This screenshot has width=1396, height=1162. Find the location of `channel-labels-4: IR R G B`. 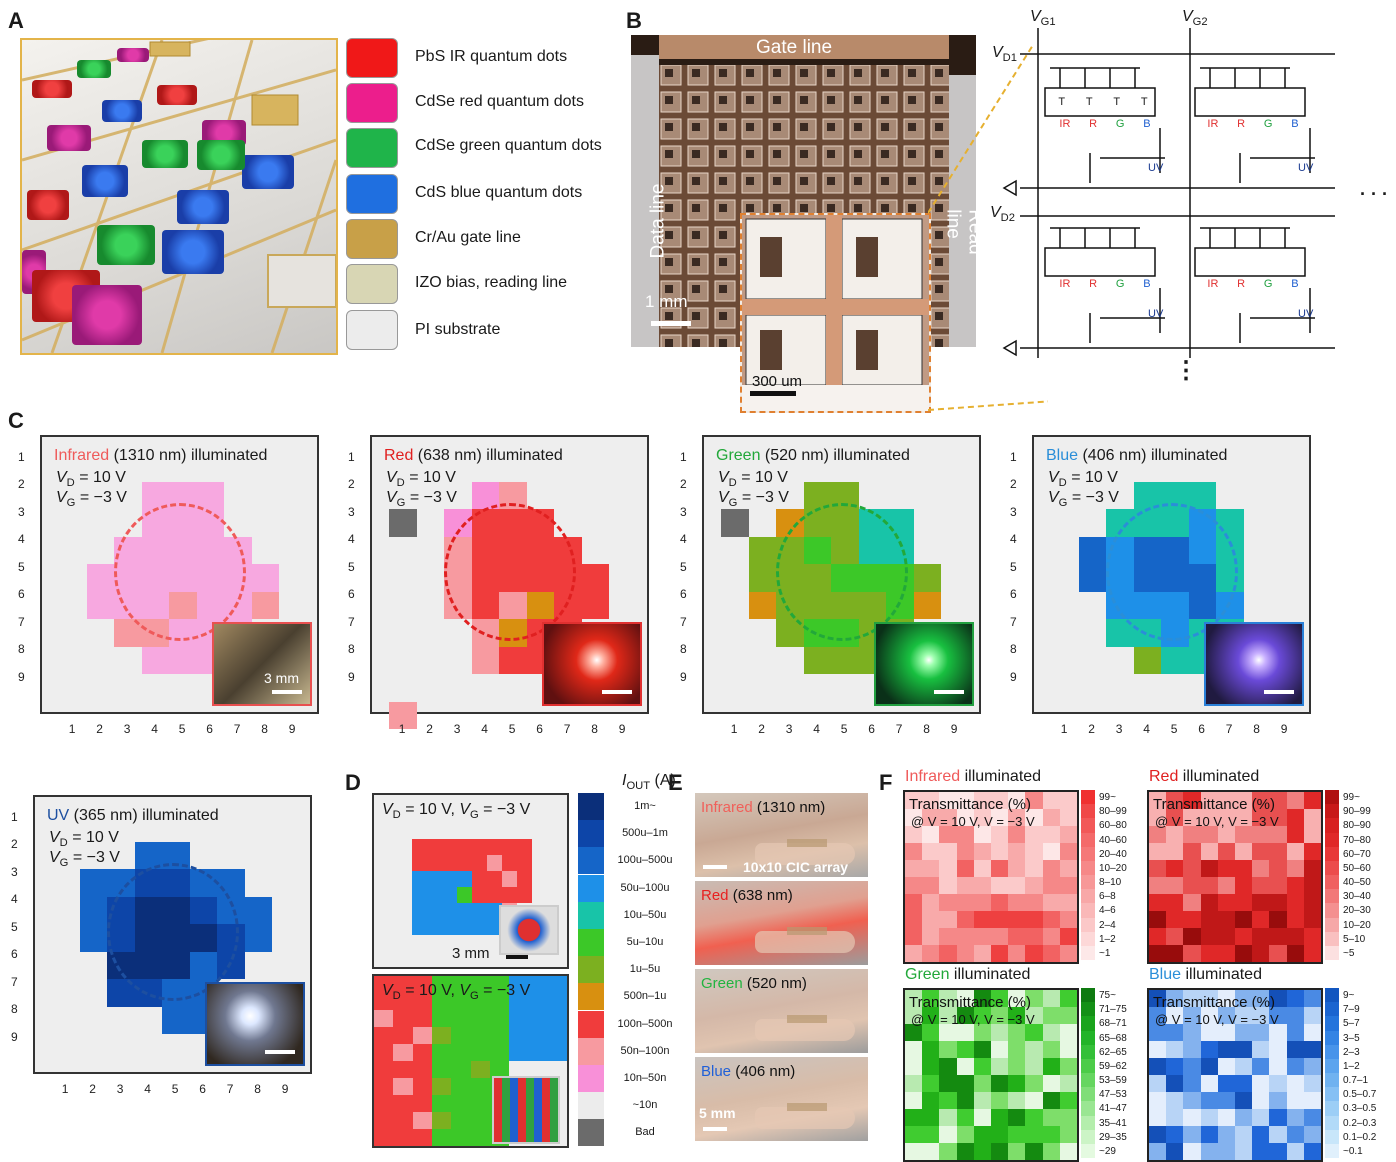

channel-labels-4: IR R G B is located at coordinates (1253, 284).